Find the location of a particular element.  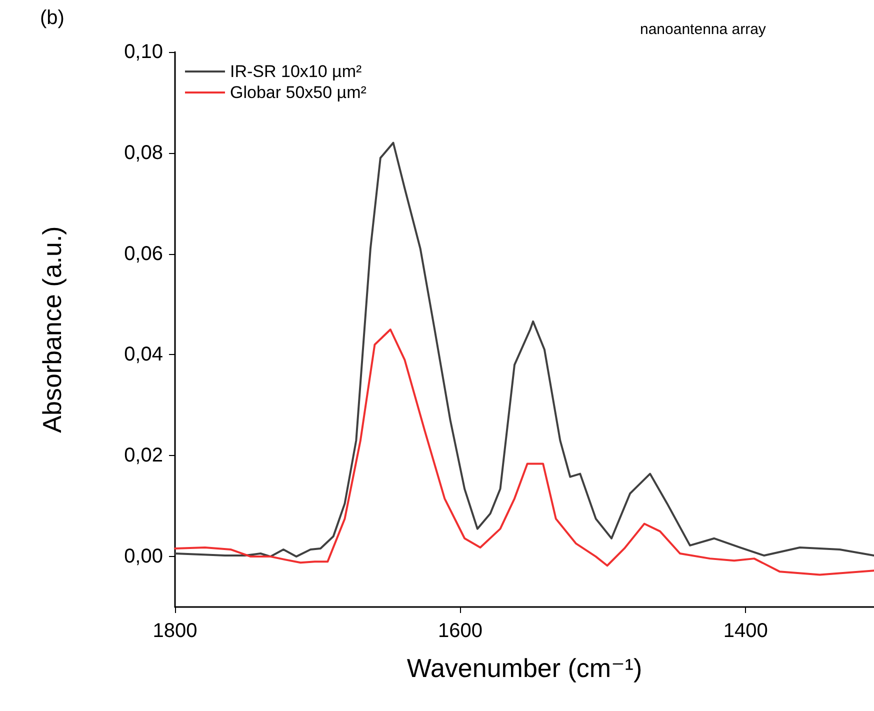

x-tick-label: 1800 is located at coordinates (175, 631).